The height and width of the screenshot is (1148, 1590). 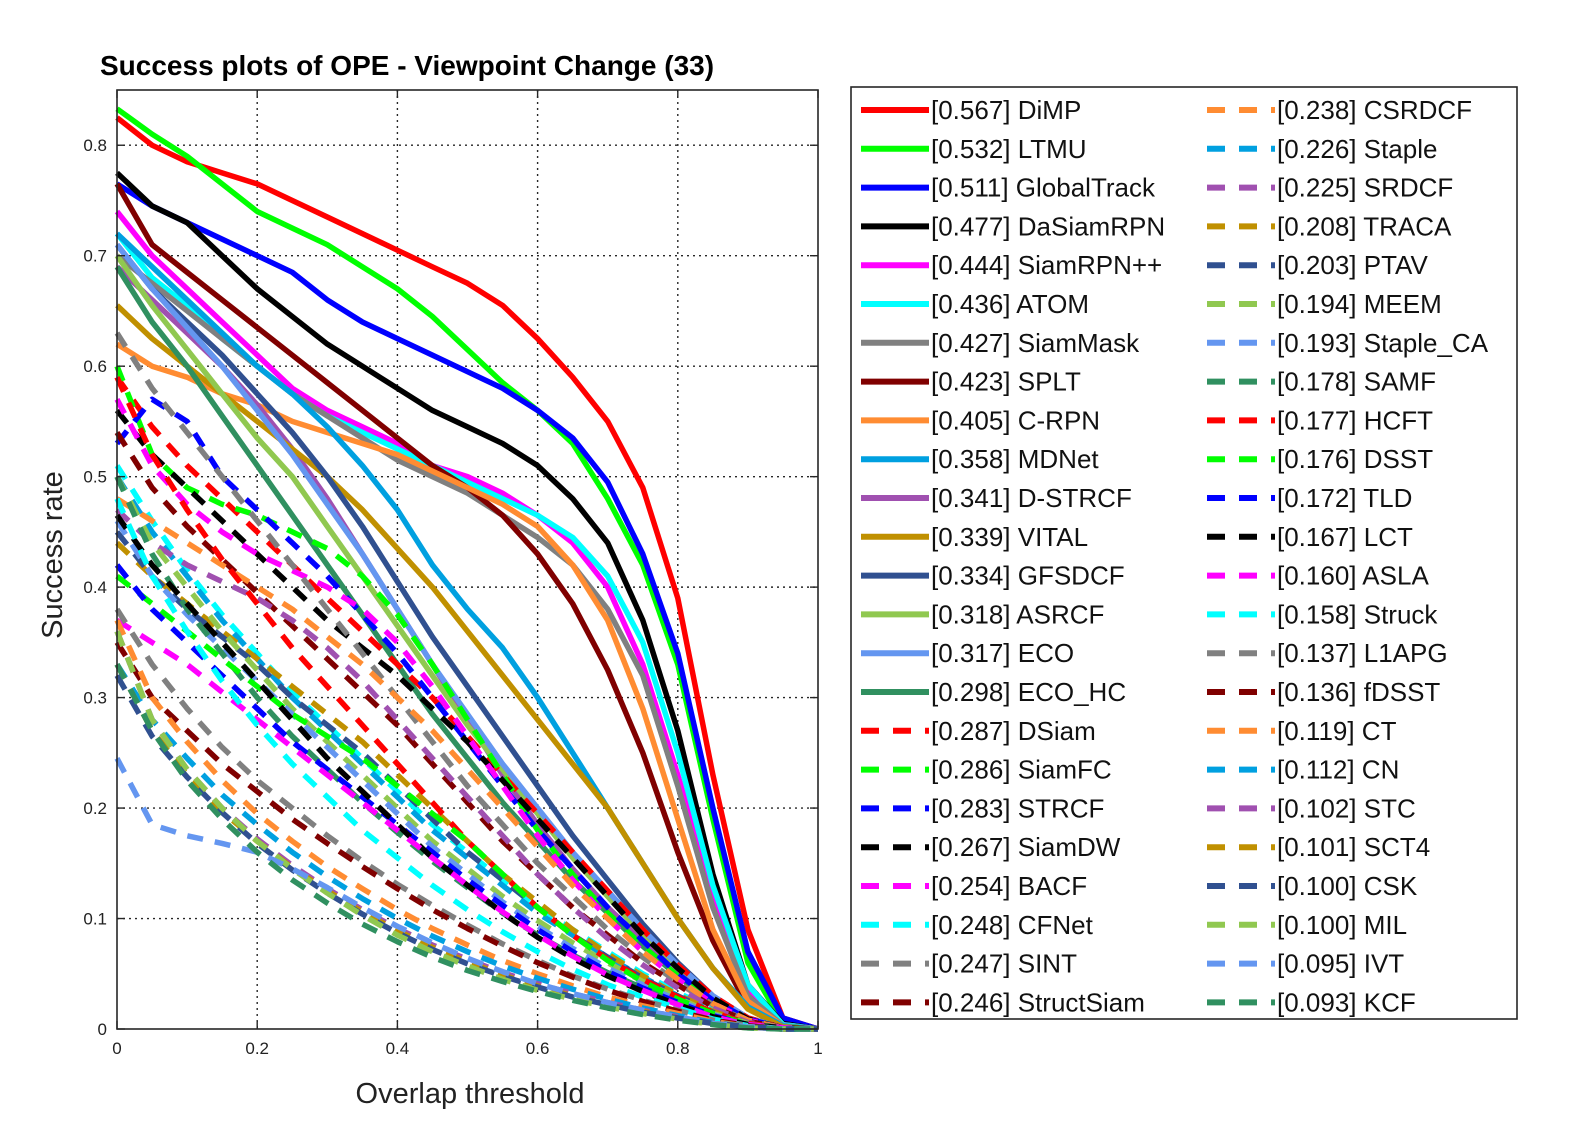 What do you see at coordinates (1374, 110) in the screenshot?
I see `legend-label-24: [0.238] CSRDCF` at bounding box center [1374, 110].